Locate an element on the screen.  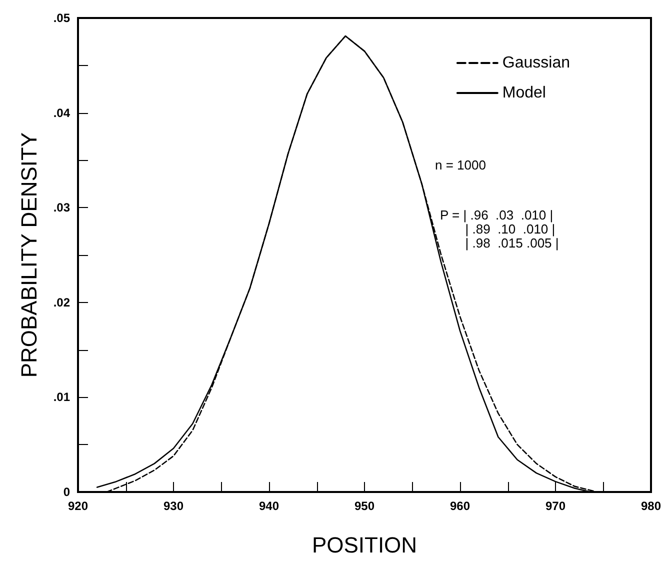
annotation: n = 1000 is located at coordinates (460, 165).